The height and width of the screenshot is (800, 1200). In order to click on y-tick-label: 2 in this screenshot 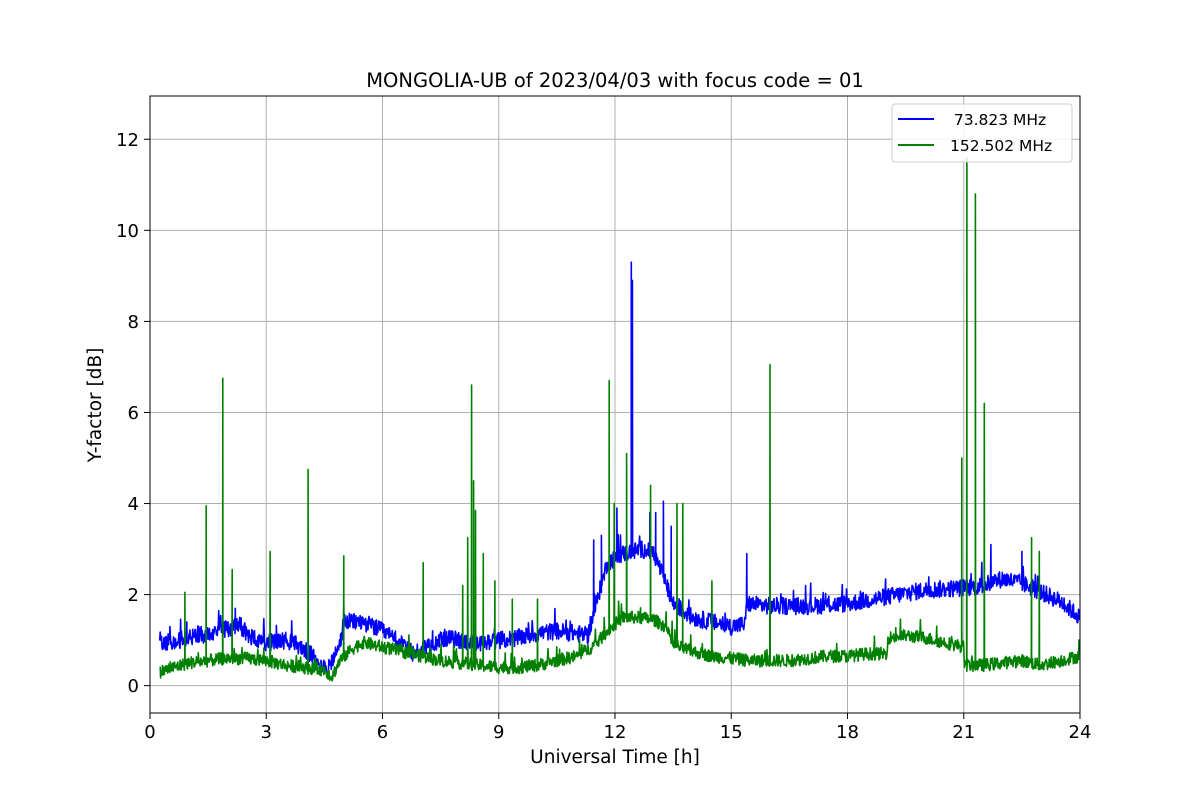, I will do `click(133, 595)`.